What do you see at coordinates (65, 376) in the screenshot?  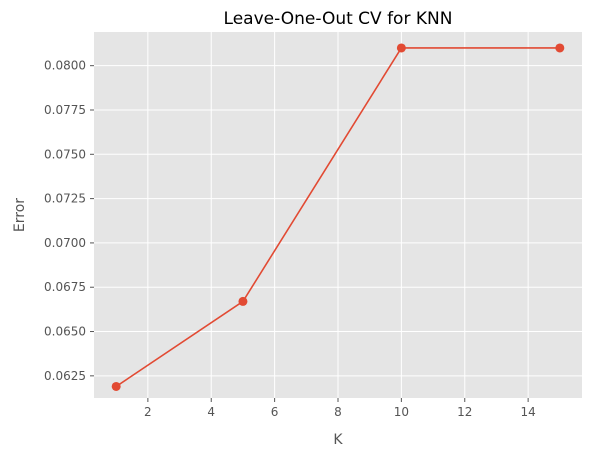 I see `y-tick-label: 0.0625` at bounding box center [65, 376].